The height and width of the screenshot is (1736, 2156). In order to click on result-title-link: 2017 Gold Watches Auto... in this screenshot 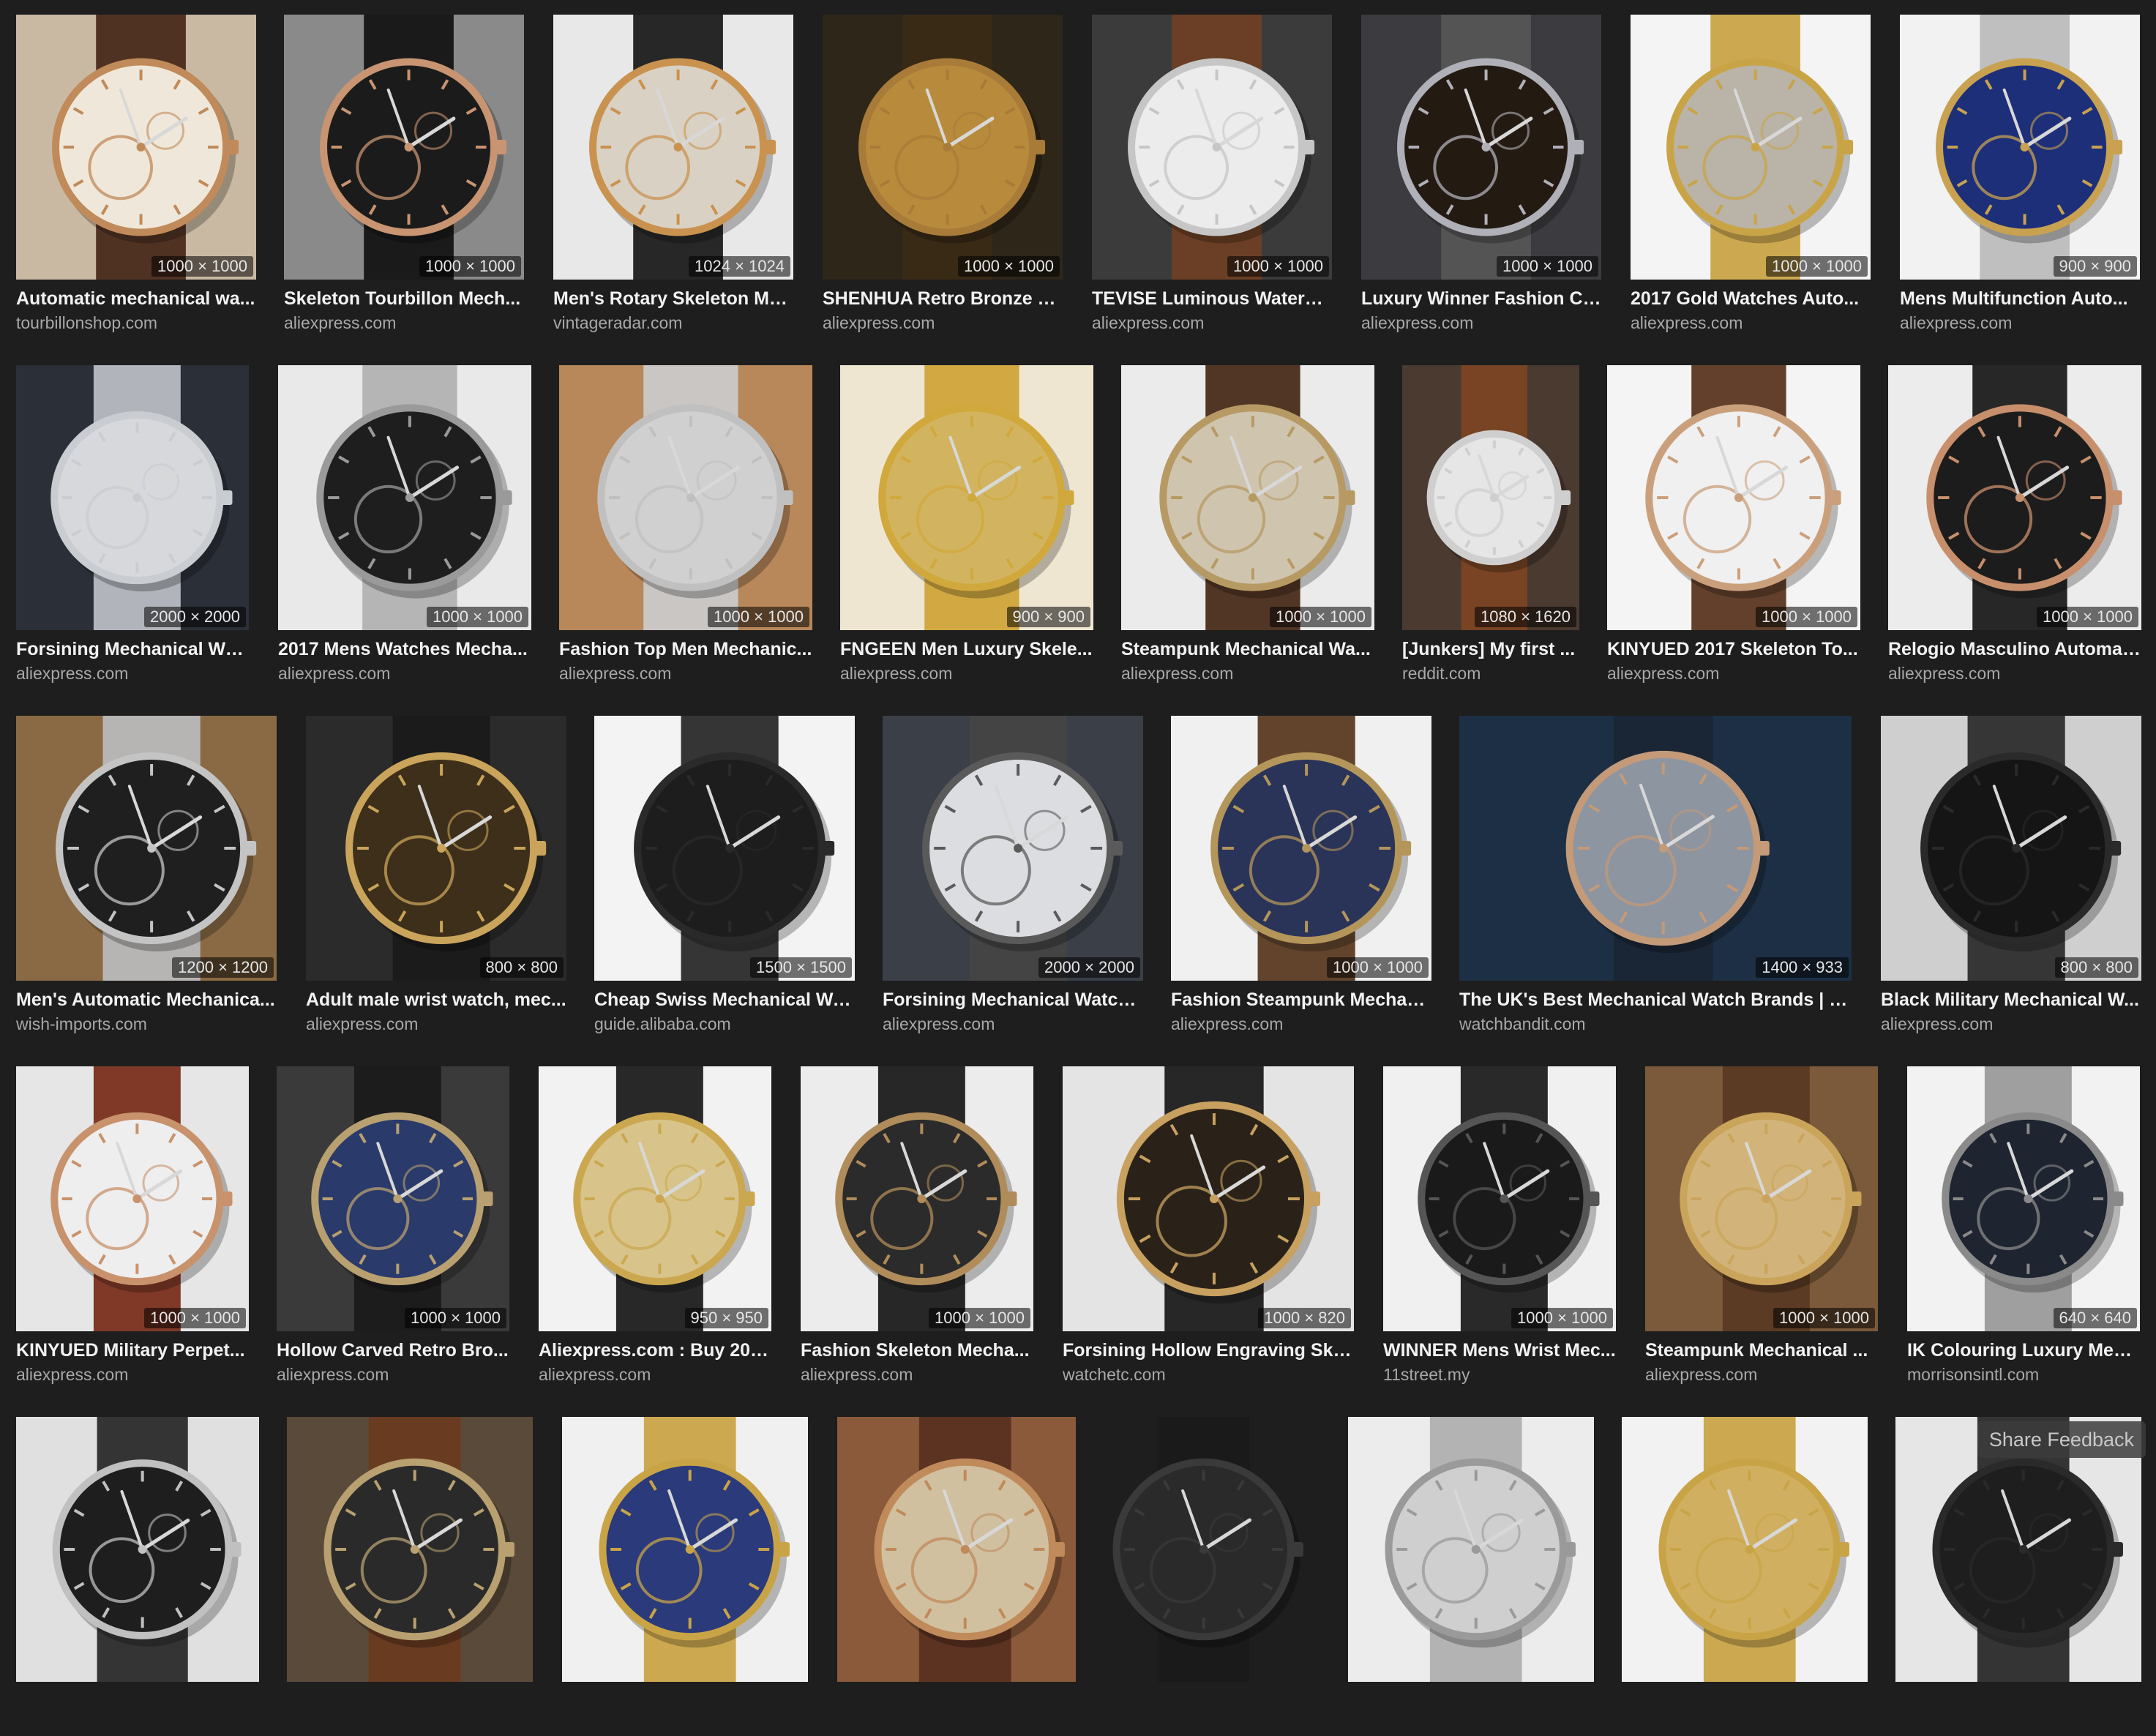, I will do `click(1745, 298)`.